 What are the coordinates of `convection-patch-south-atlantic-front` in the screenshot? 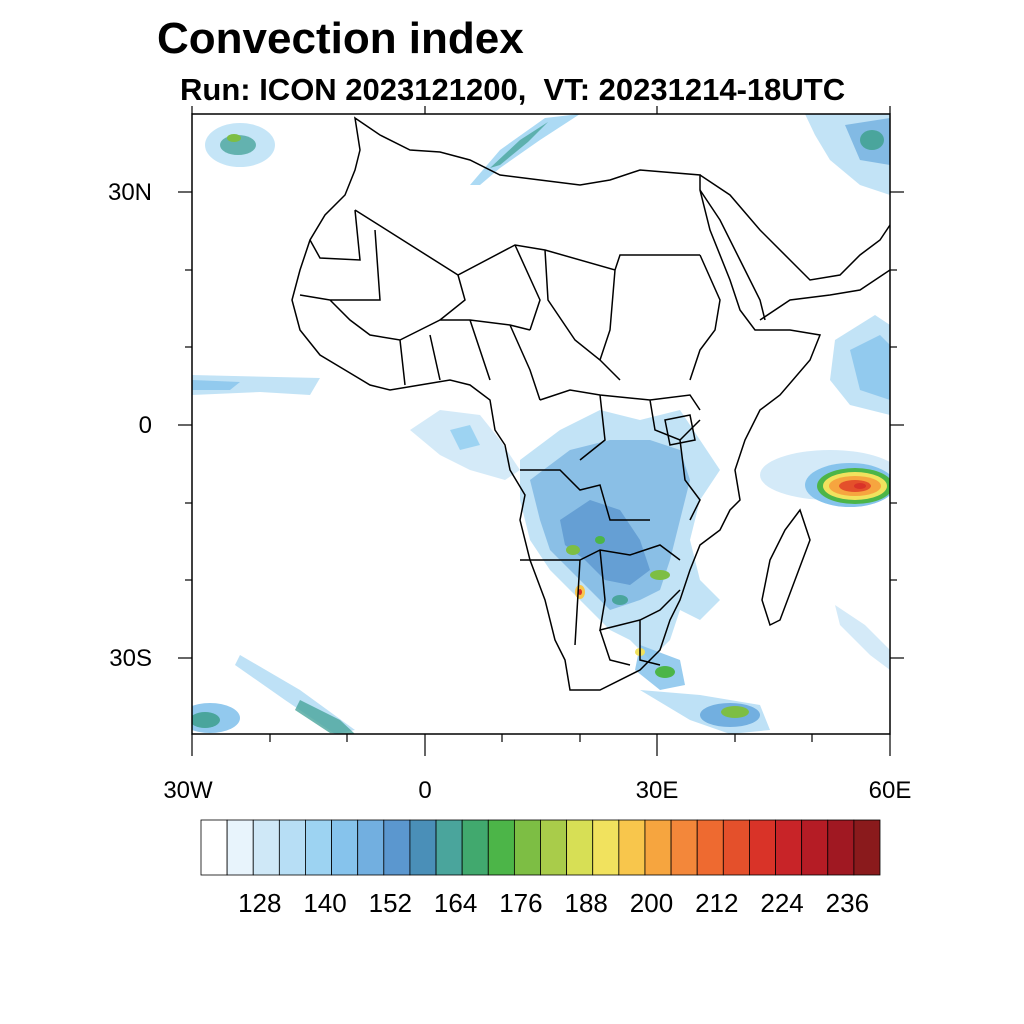 It's located at (705, 712).